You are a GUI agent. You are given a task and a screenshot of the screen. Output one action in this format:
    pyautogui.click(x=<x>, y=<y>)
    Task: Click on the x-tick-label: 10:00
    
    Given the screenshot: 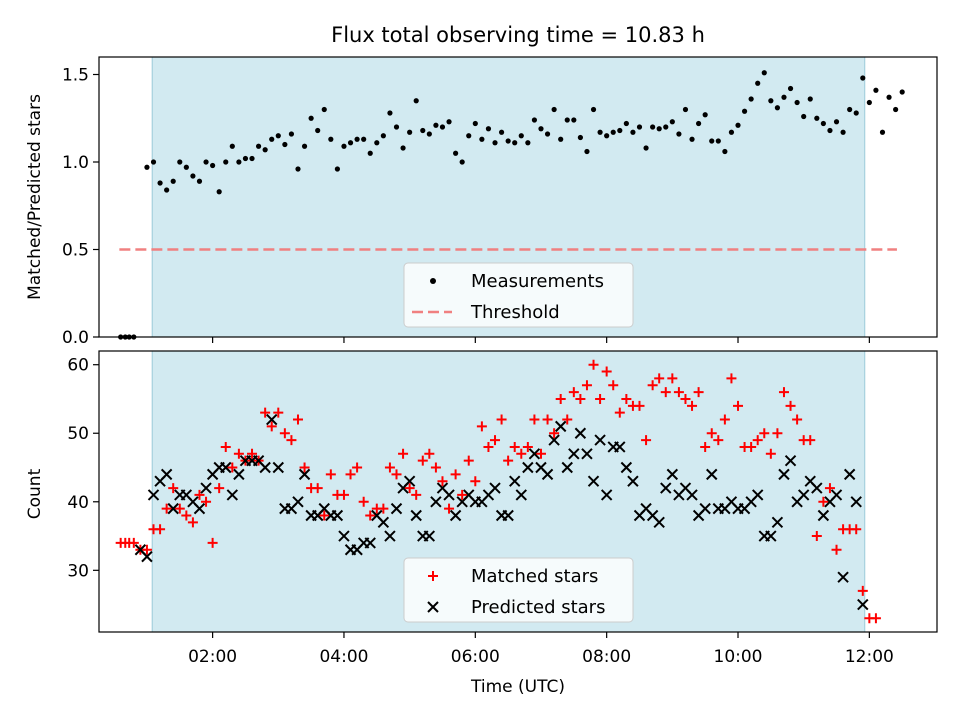 What is the action you would take?
    pyautogui.click(x=738, y=657)
    